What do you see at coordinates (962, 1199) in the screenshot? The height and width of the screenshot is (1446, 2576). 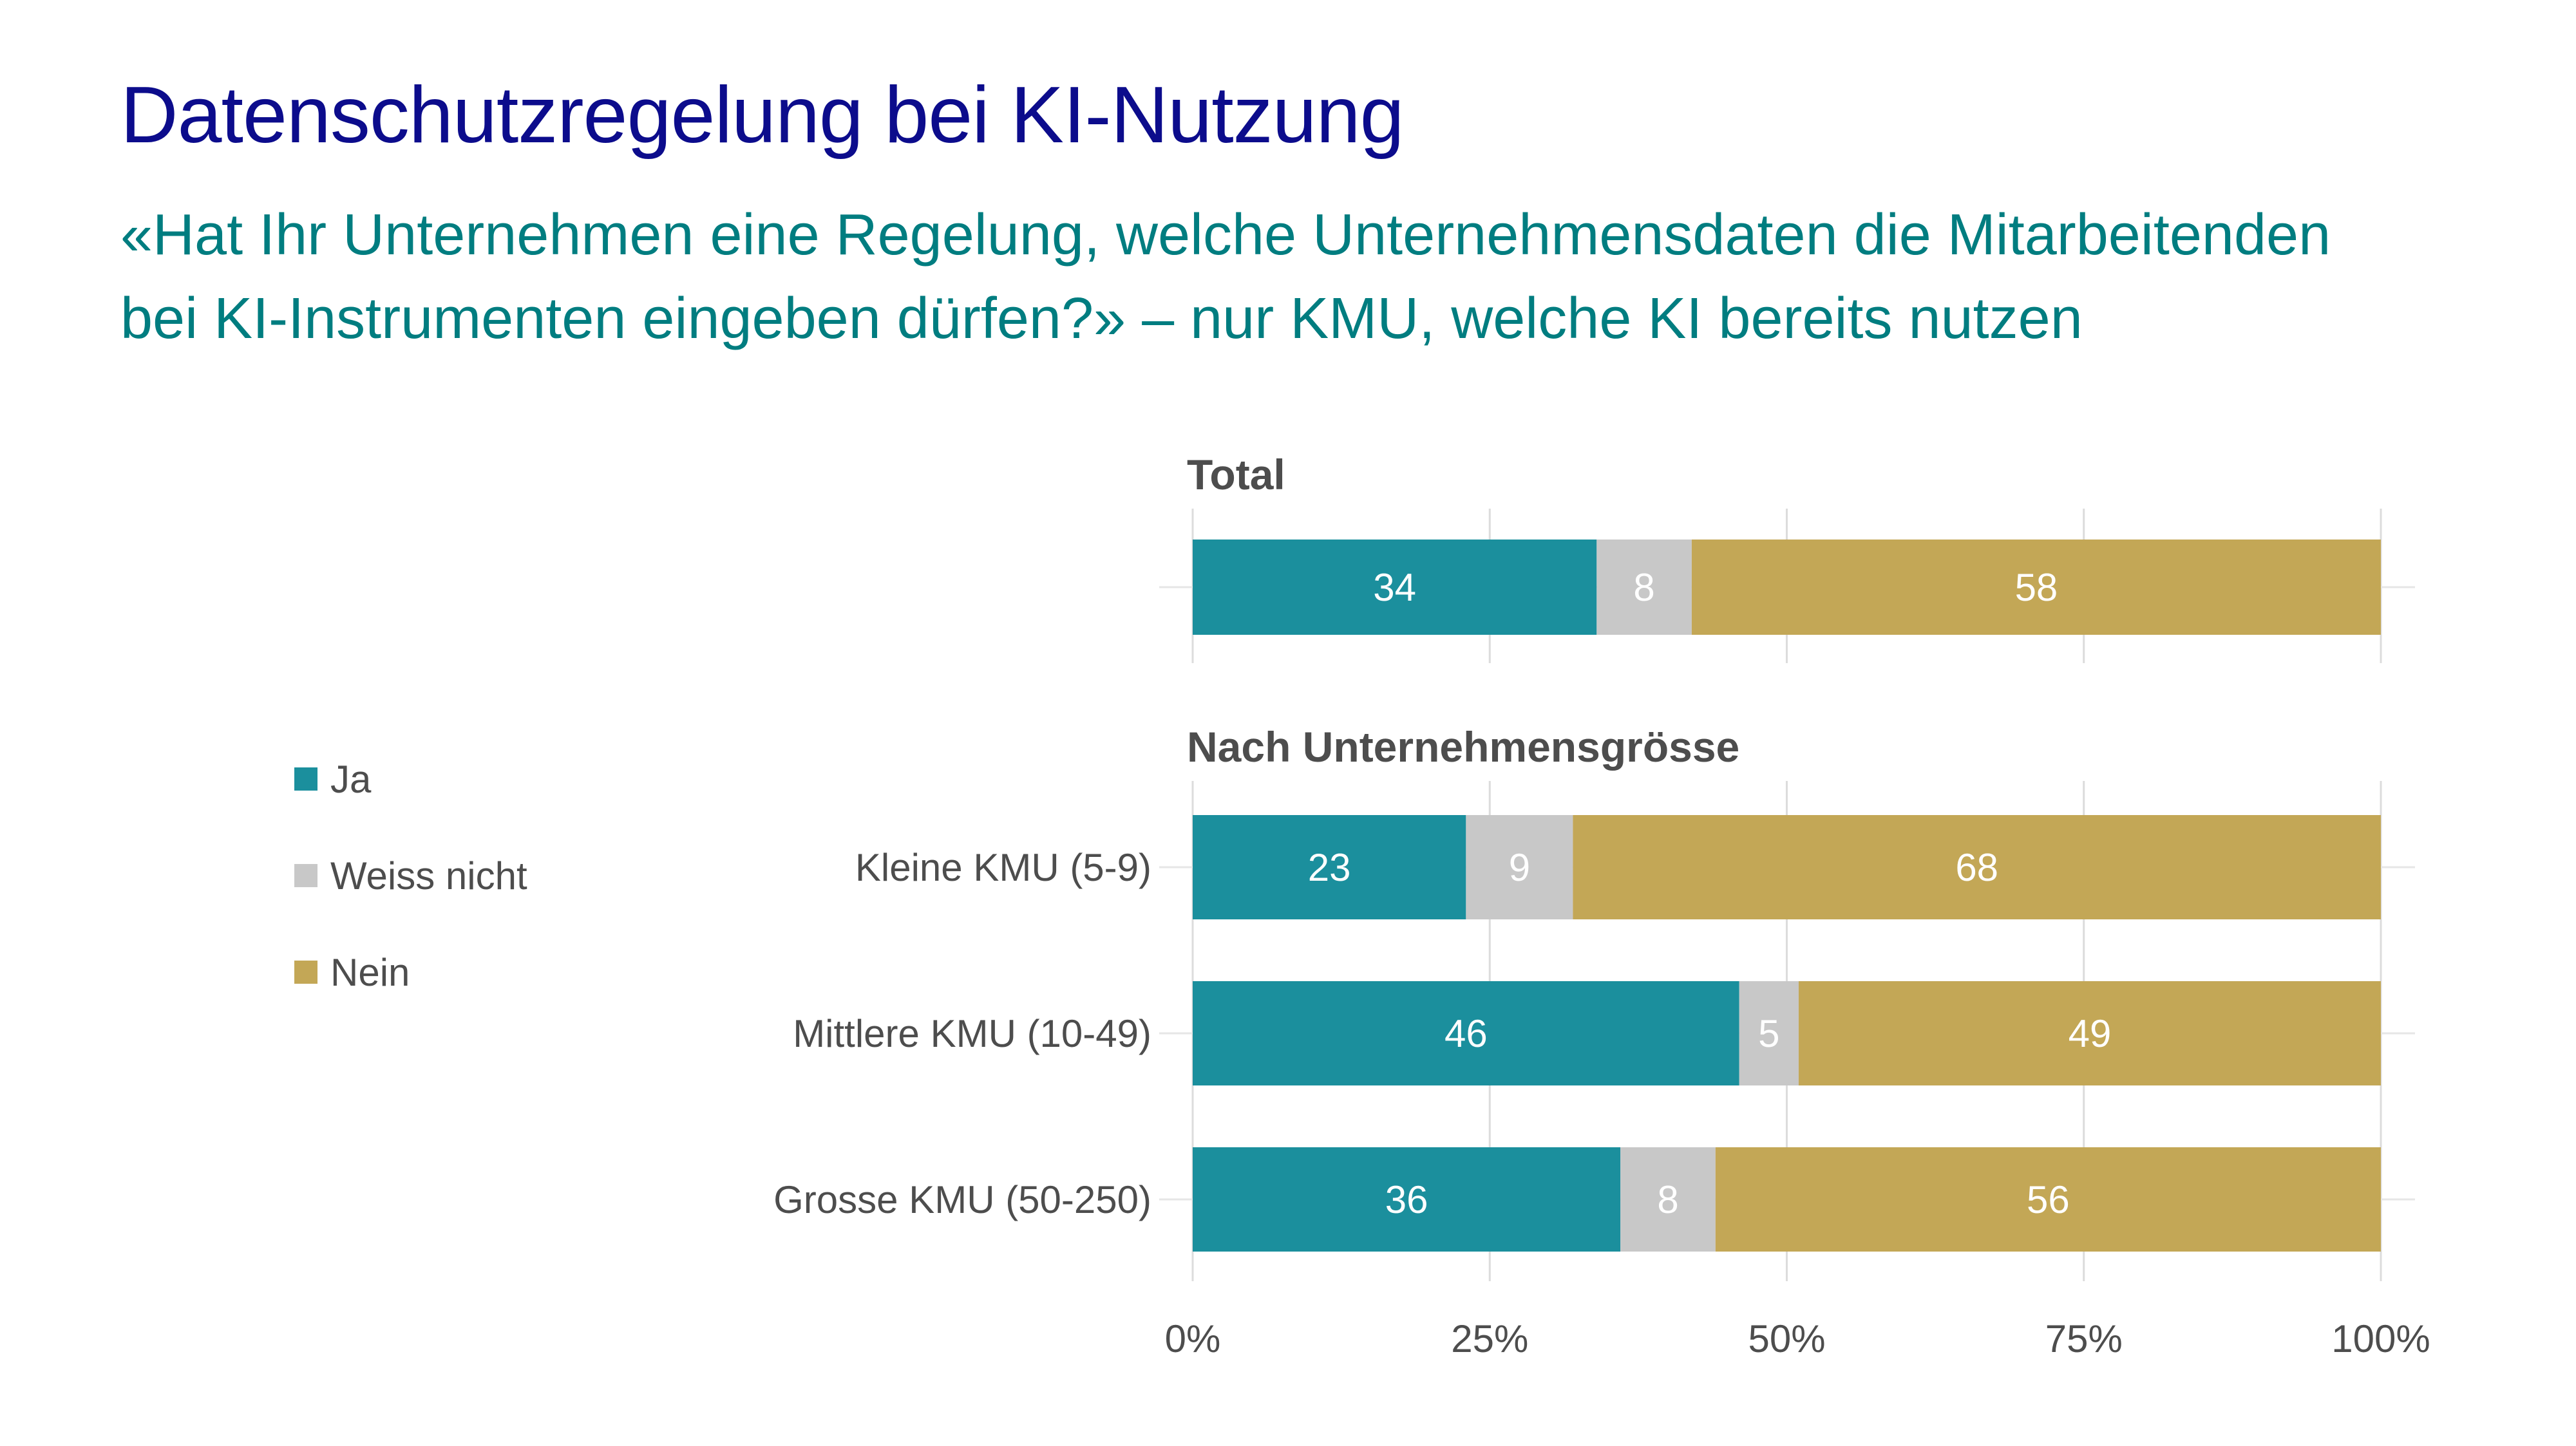 I see `category-label-grosse-kmu-50-250: Grosse KMU (50-250)` at bounding box center [962, 1199].